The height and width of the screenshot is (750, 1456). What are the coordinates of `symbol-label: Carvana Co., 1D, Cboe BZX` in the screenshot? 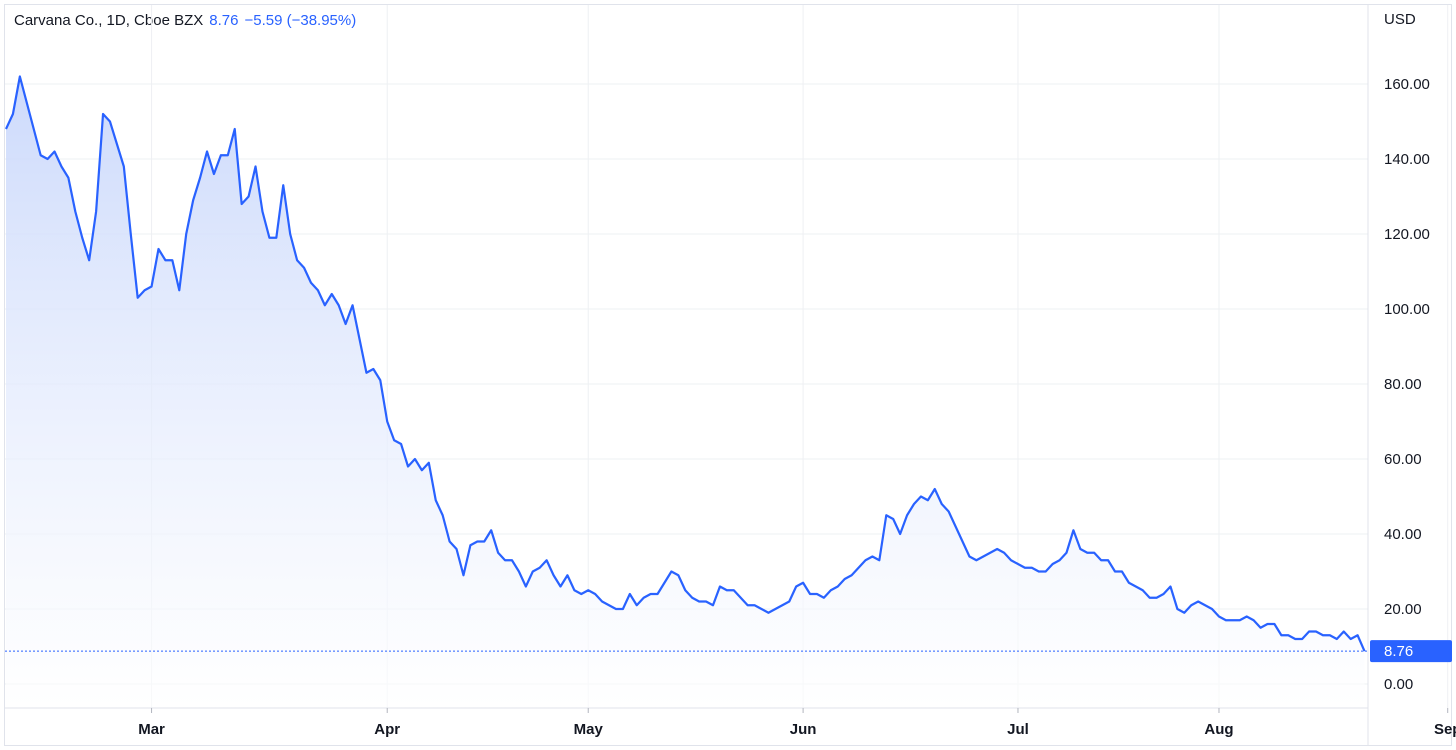 It's located at (109, 20).